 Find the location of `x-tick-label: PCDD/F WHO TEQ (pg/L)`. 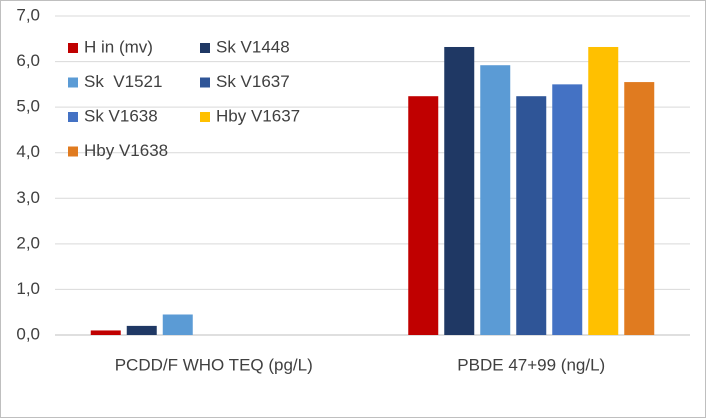

x-tick-label: PCDD/F WHO TEQ (pg/L) is located at coordinates (214, 364).